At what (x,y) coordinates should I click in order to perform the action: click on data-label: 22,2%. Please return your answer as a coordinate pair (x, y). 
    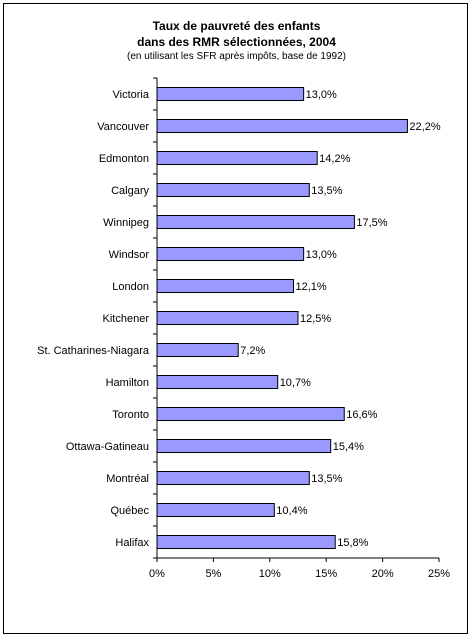
    Looking at the image, I should click on (424, 127).